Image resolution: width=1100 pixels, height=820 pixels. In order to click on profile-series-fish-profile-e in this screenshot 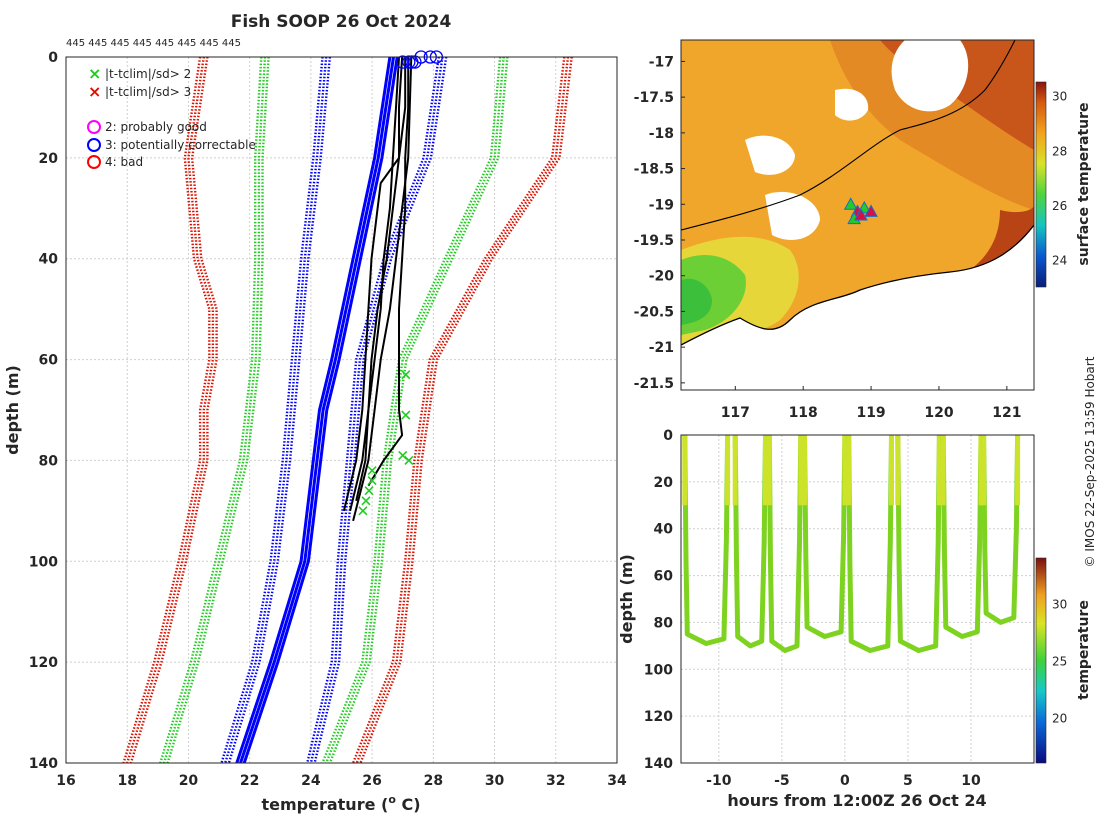, I will do `click(382, 289)`.